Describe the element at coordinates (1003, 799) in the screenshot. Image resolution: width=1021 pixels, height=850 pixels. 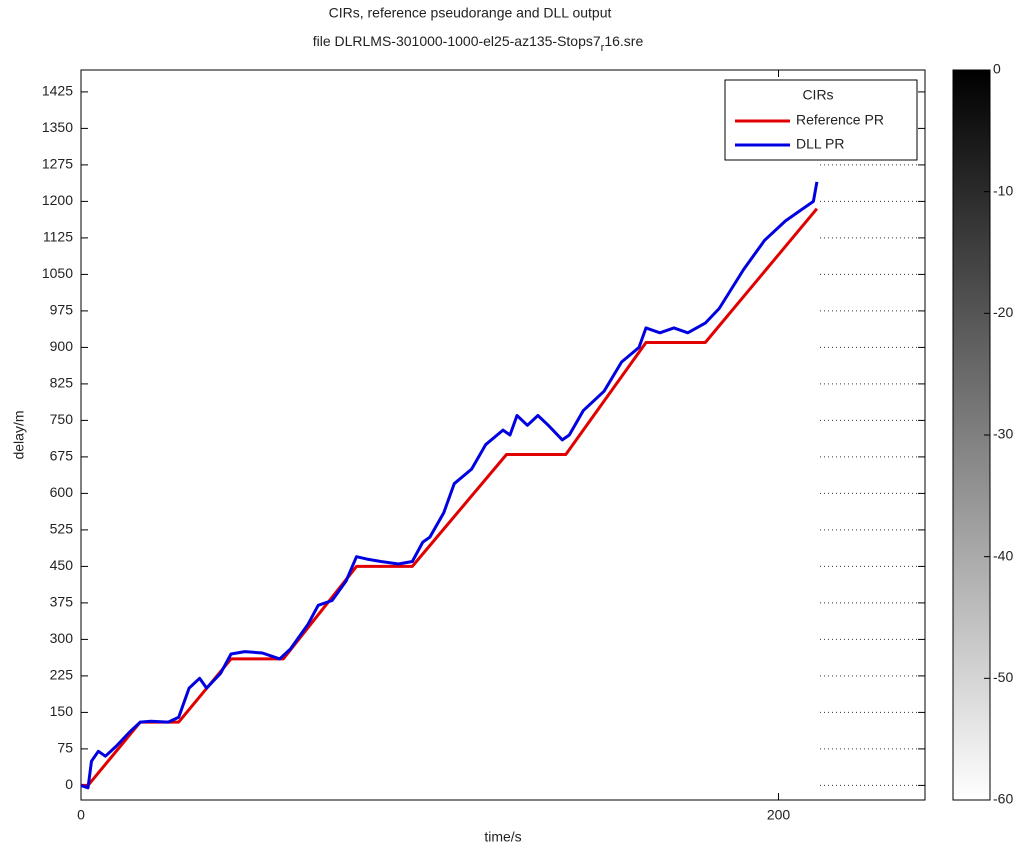
I see `colorbar-tick-label: -60` at that location.